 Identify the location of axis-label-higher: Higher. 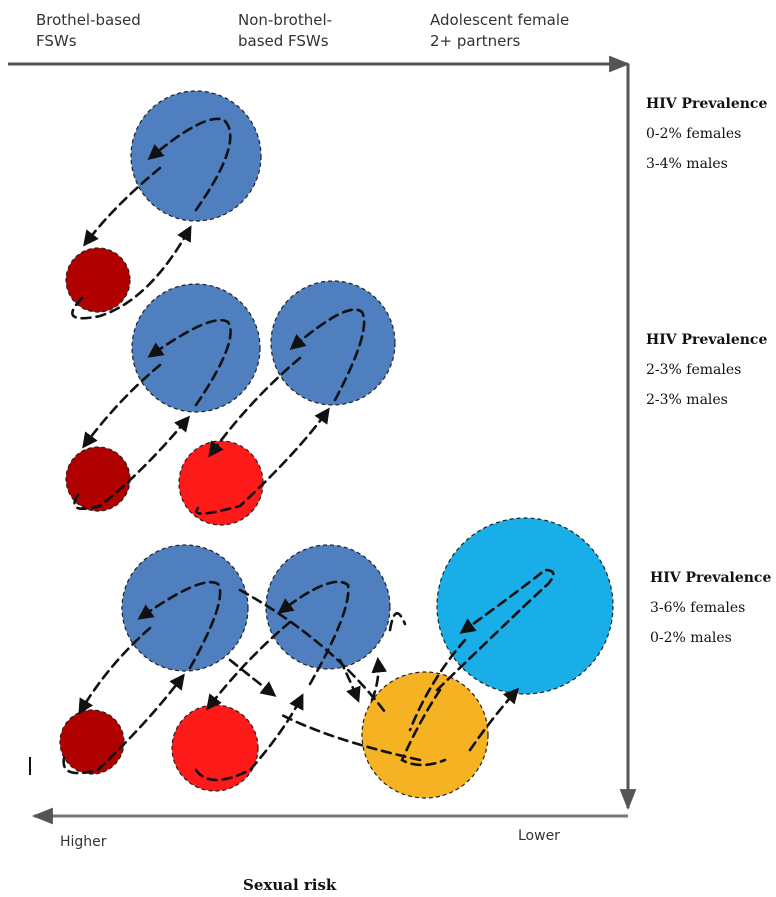
(83, 842).